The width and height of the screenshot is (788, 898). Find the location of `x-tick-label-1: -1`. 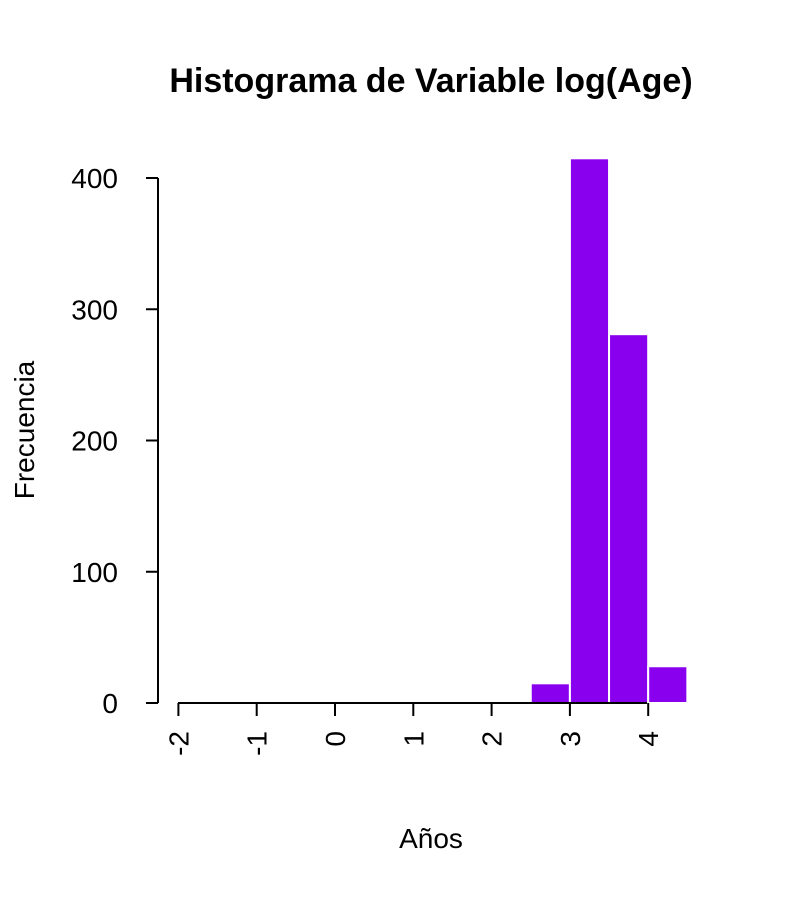

x-tick-label-1: -1 is located at coordinates (257, 743).